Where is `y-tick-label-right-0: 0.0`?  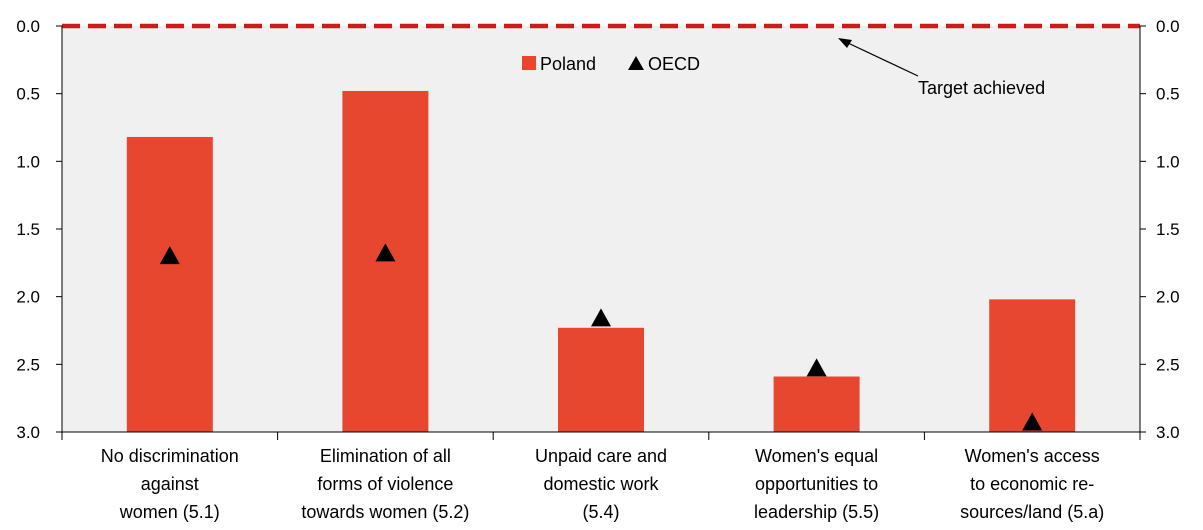
y-tick-label-right-0: 0.0 is located at coordinates (1168, 26).